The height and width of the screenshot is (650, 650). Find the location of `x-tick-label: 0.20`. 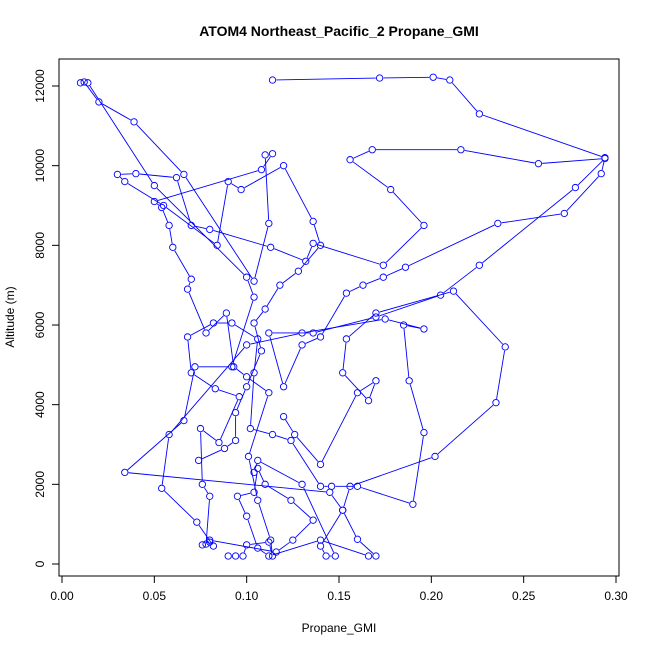

x-tick-label: 0.20 is located at coordinates (432, 596).